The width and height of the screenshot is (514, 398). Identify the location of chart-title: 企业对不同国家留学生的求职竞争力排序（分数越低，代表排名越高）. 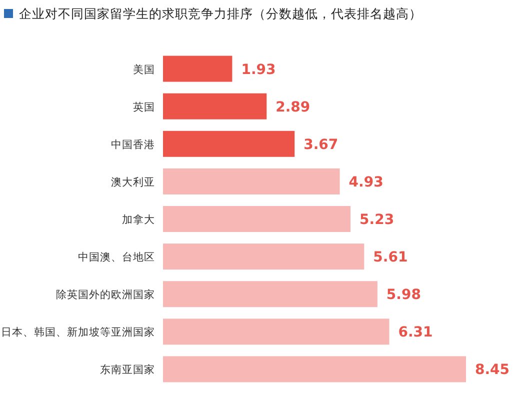
(220, 13).